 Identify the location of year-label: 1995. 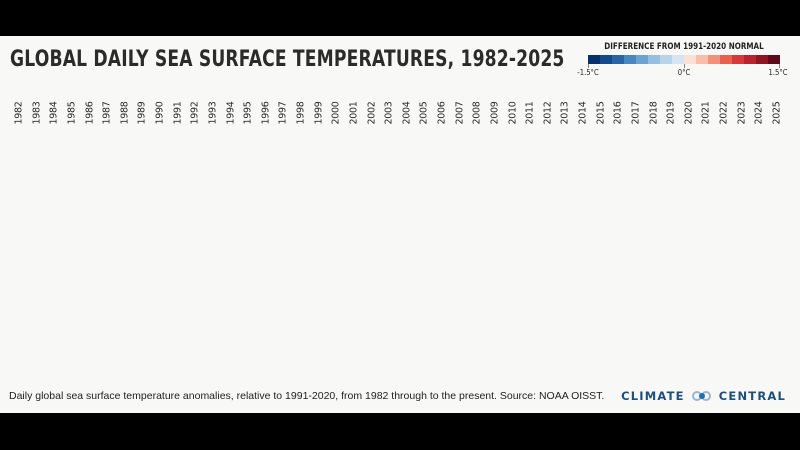
(248, 113).